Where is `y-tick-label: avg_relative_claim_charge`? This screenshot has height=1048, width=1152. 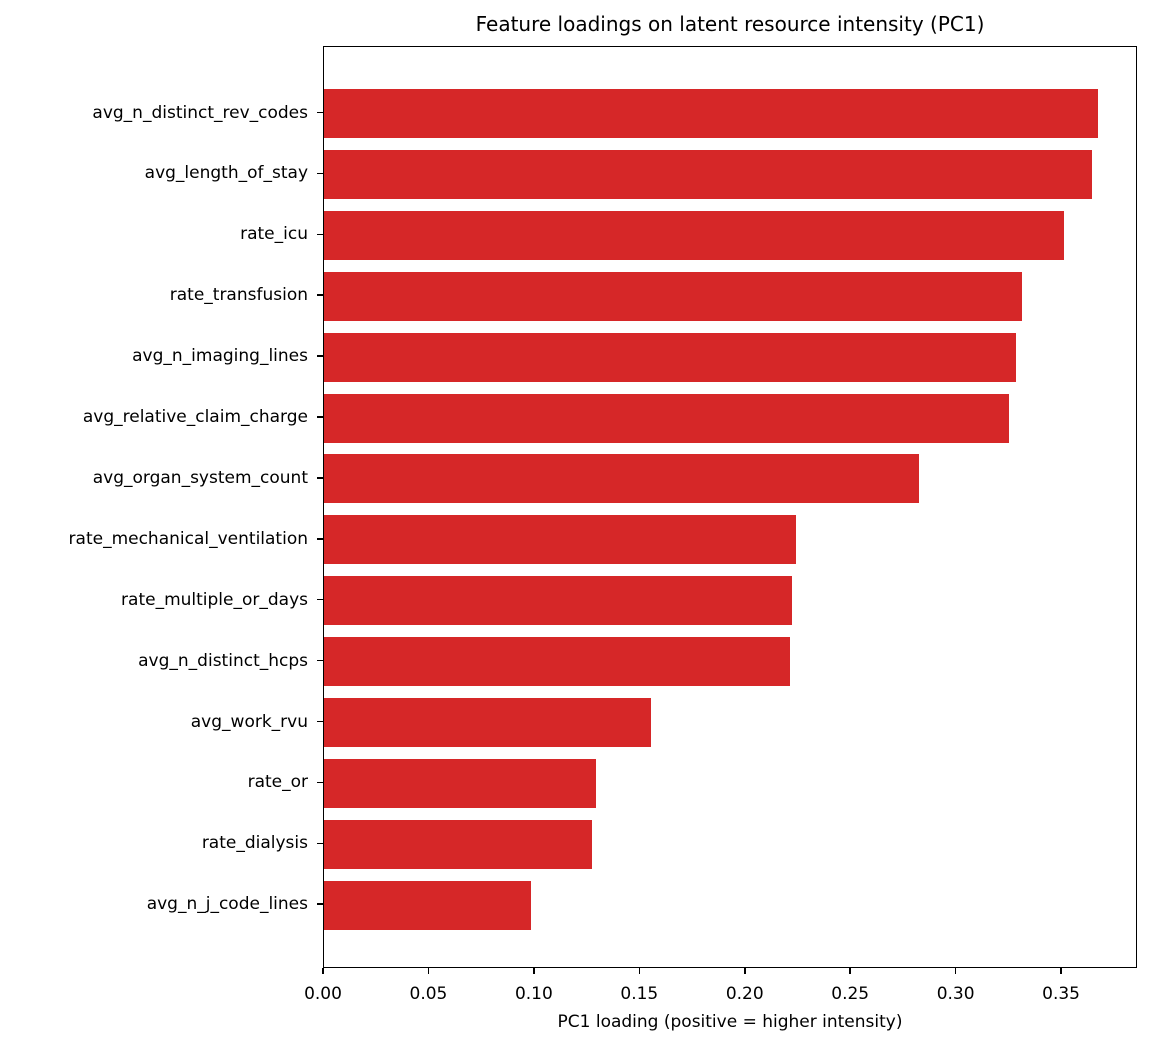
y-tick-label: avg_relative_claim_charge is located at coordinates (195, 417).